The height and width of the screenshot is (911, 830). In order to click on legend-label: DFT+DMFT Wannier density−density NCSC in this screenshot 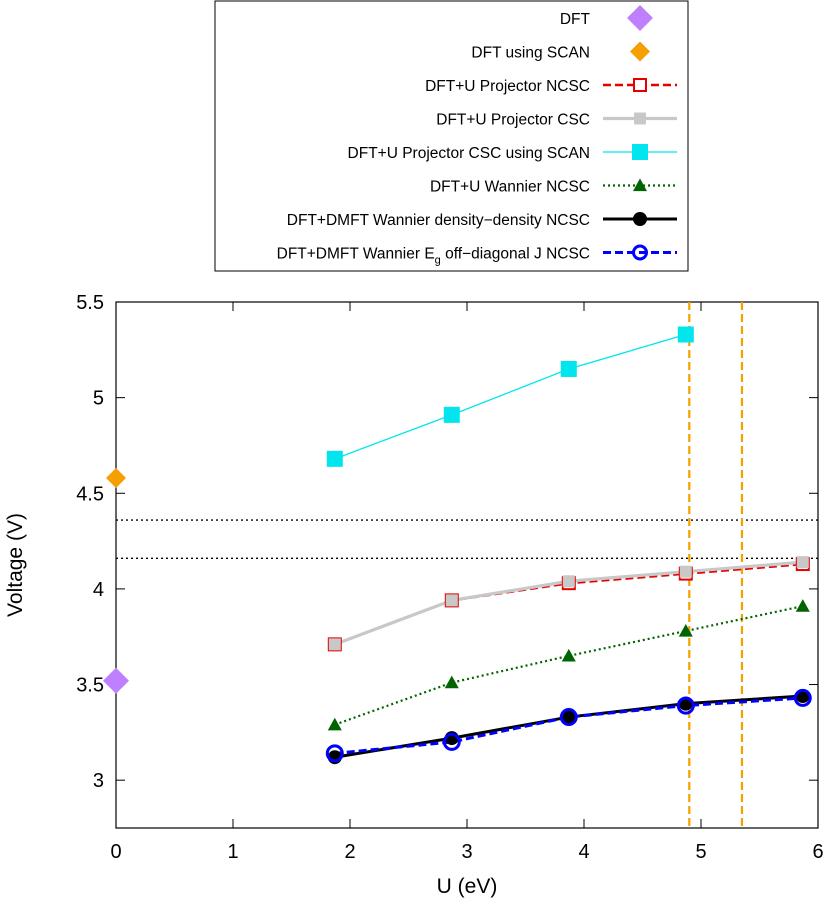, I will do `click(438, 220)`.